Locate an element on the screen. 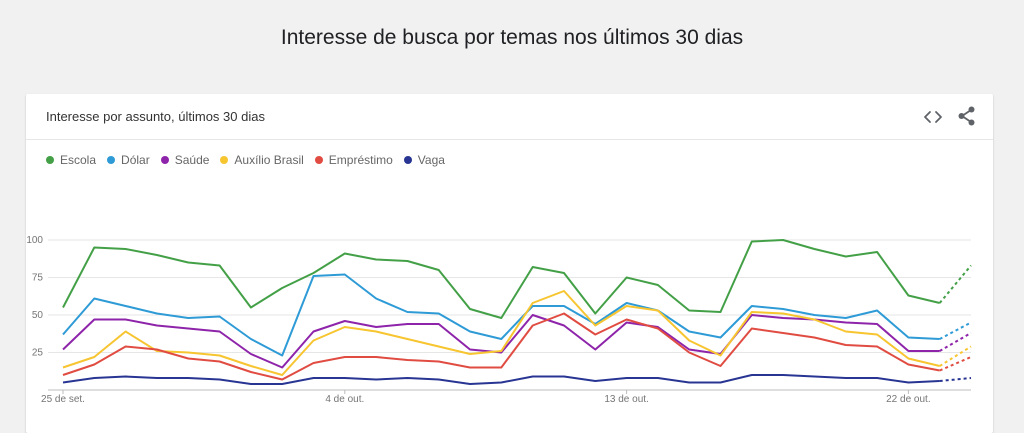  share-icon is located at coordinates (967, 116).